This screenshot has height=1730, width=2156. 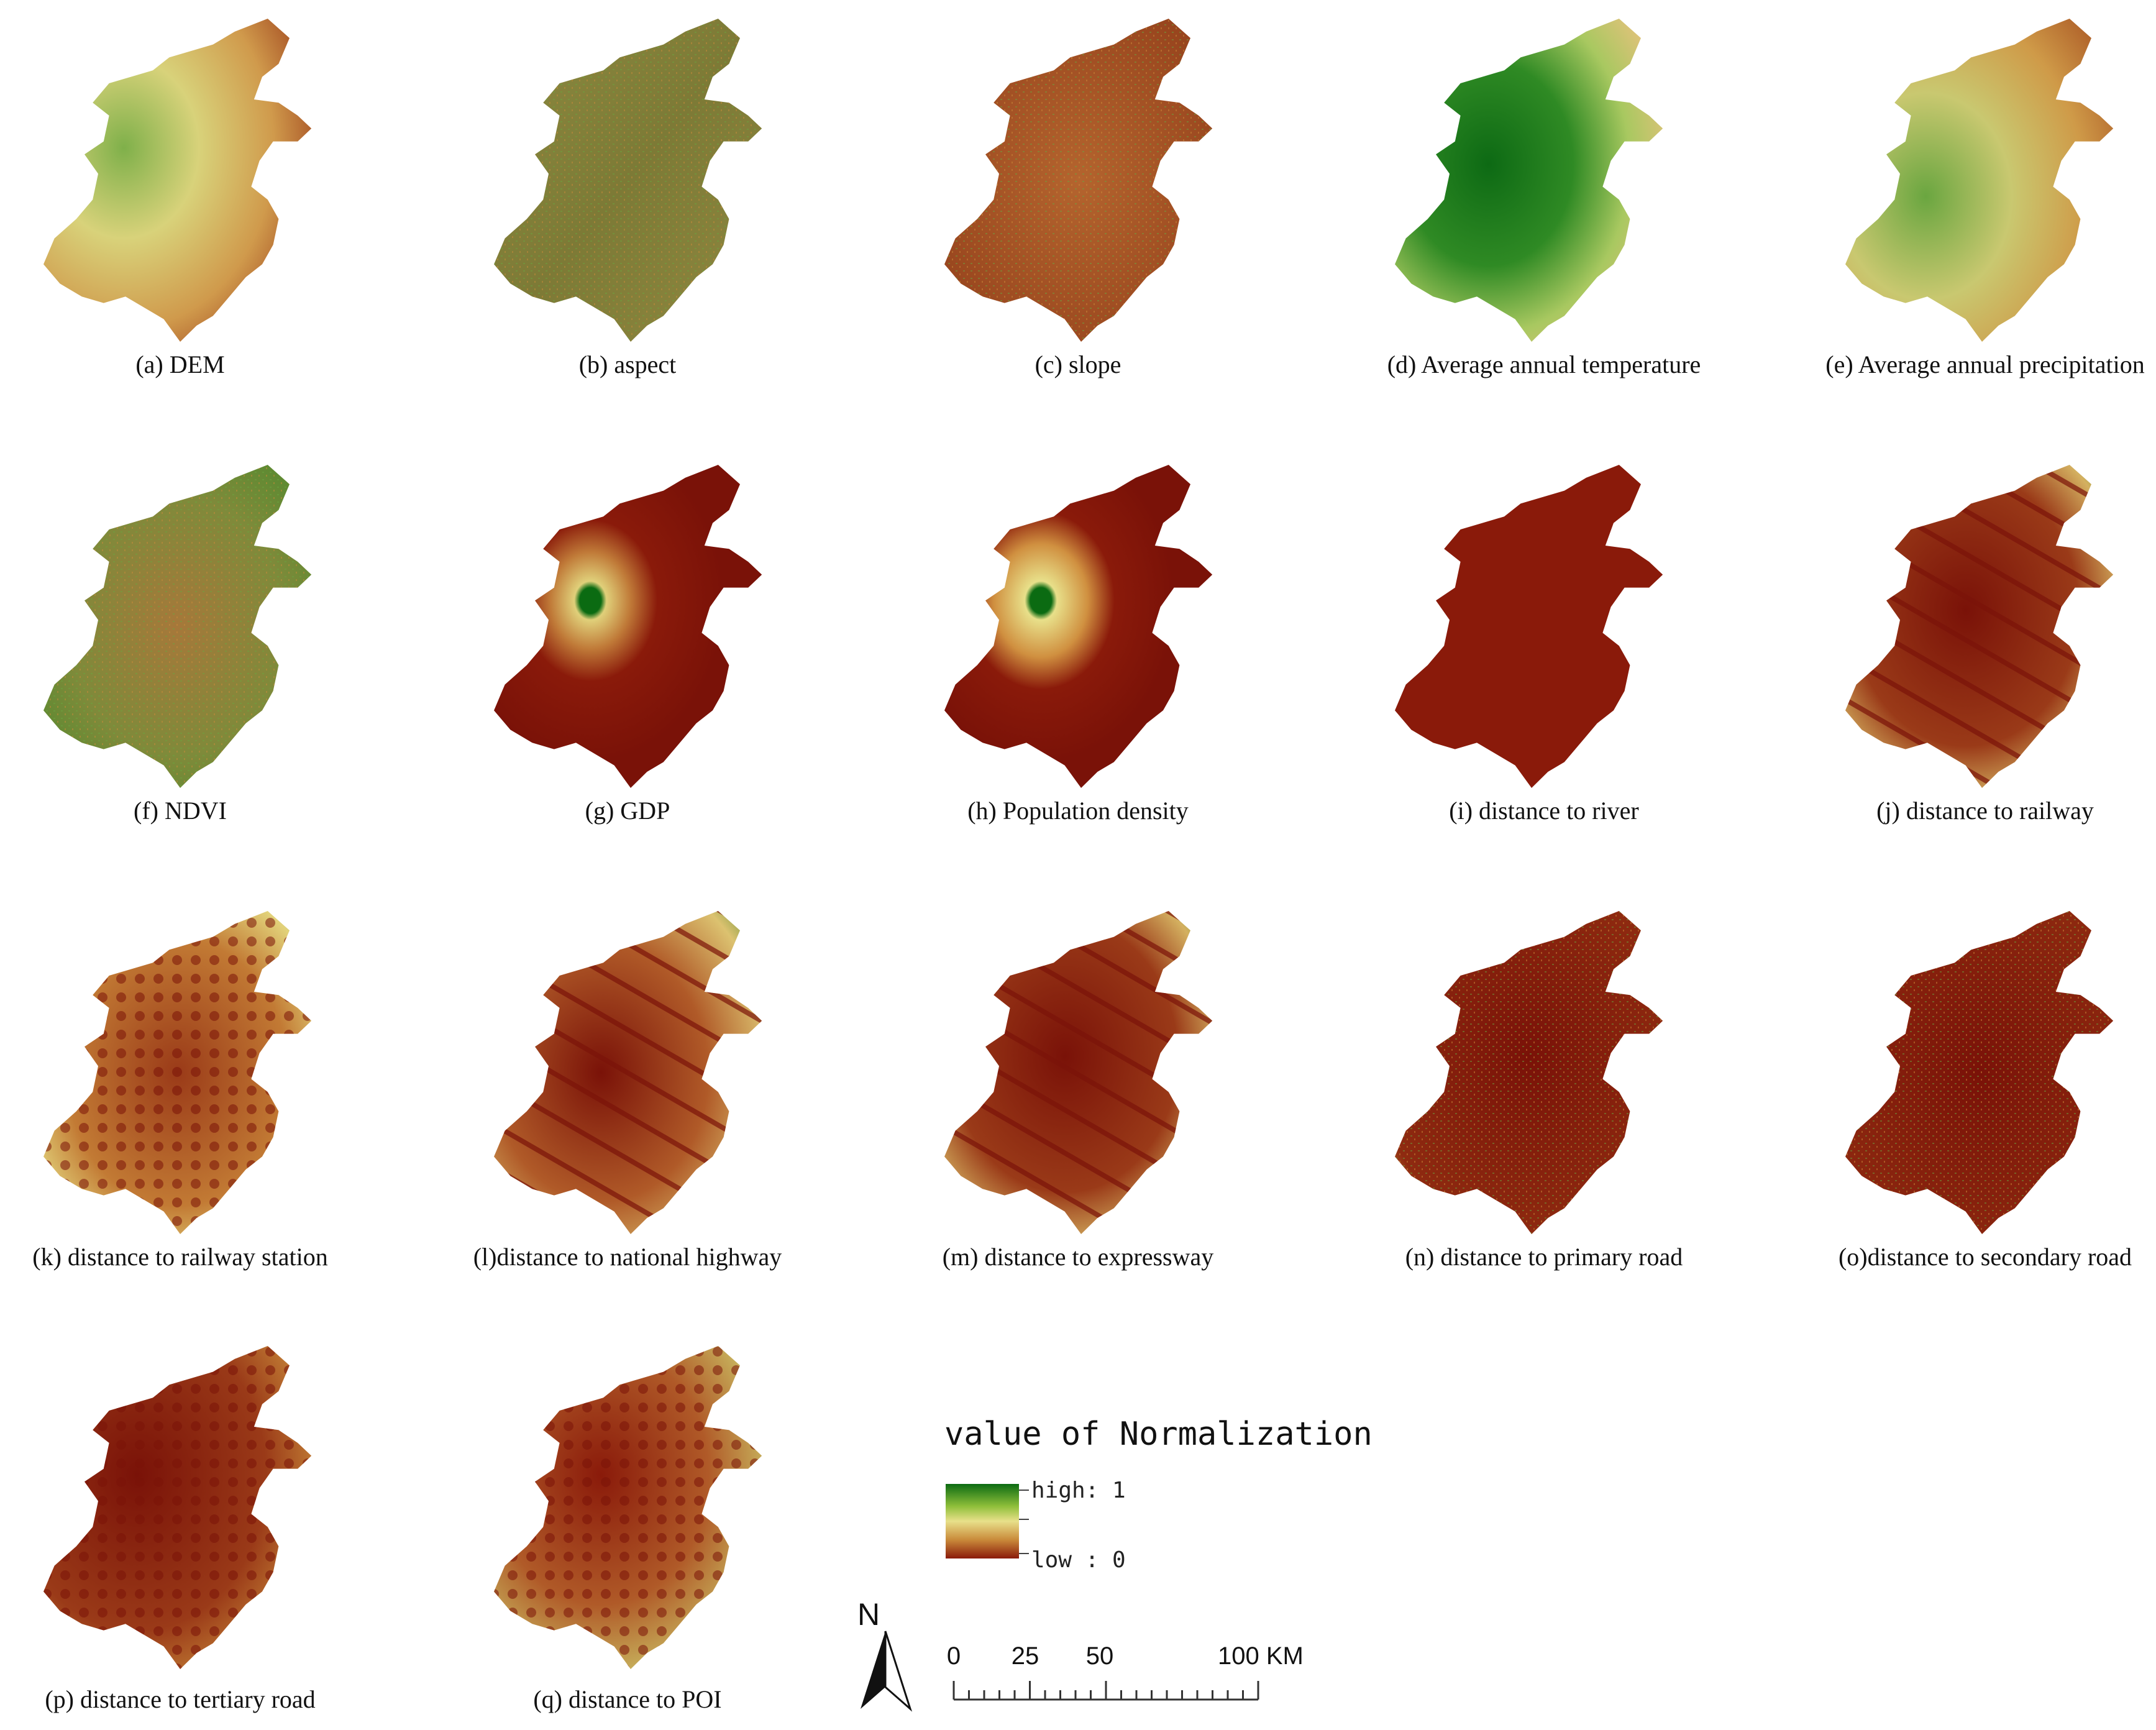 I want to click on north-arrow-right-half, so click(x=899, y=1671).